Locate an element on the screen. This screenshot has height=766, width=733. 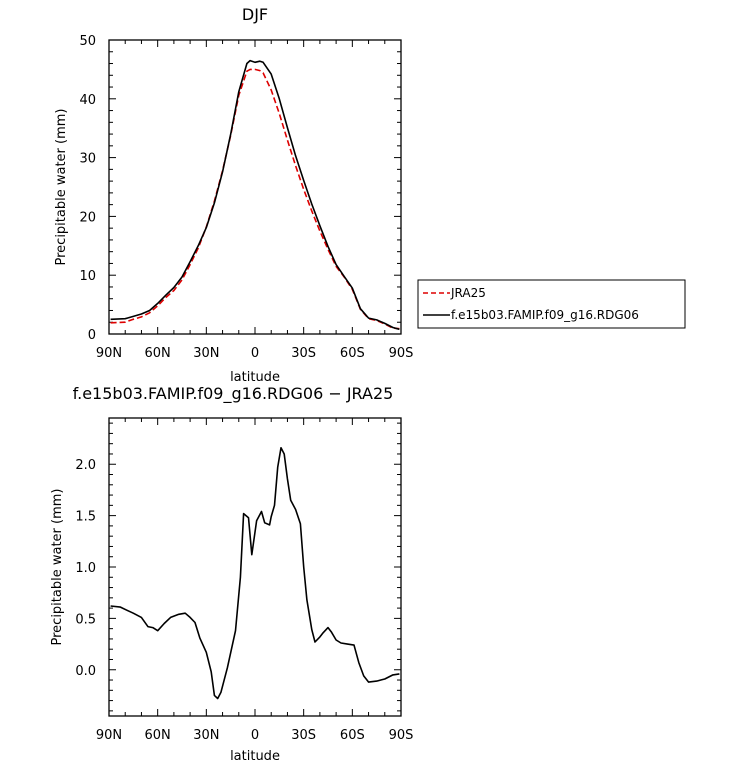
bottom-chart-y-tick-label: 0.5 is located at coordinates (85, 619).